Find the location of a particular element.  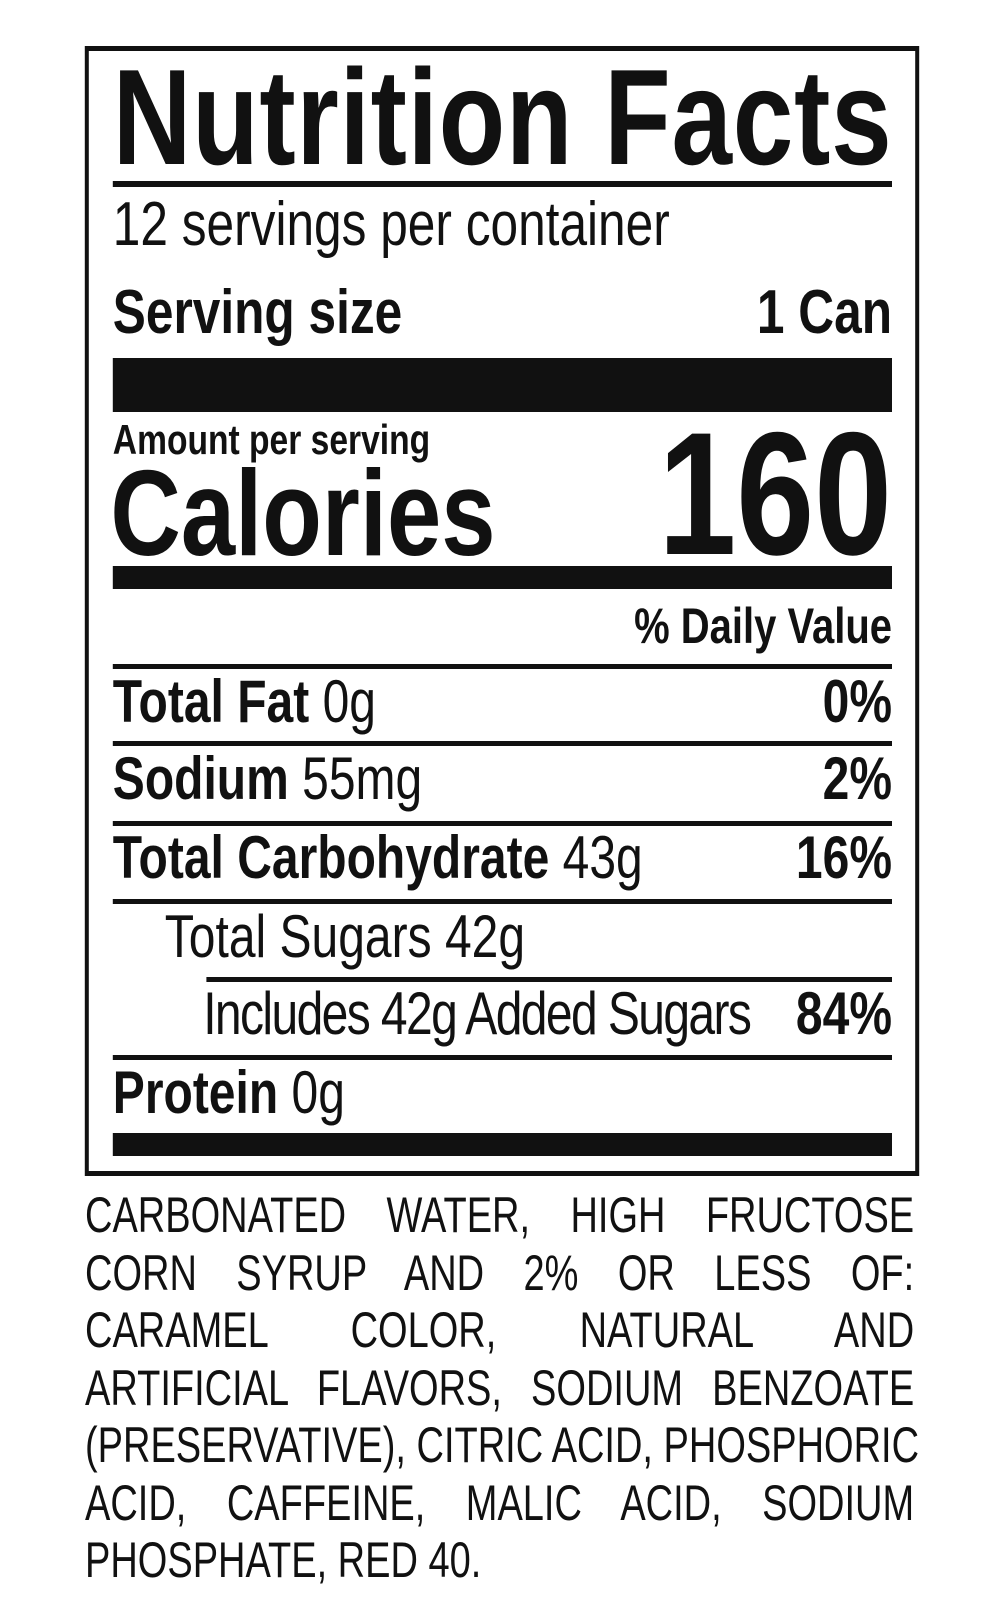

nutrient-dv: 2% is located at coordinates (857, 778).